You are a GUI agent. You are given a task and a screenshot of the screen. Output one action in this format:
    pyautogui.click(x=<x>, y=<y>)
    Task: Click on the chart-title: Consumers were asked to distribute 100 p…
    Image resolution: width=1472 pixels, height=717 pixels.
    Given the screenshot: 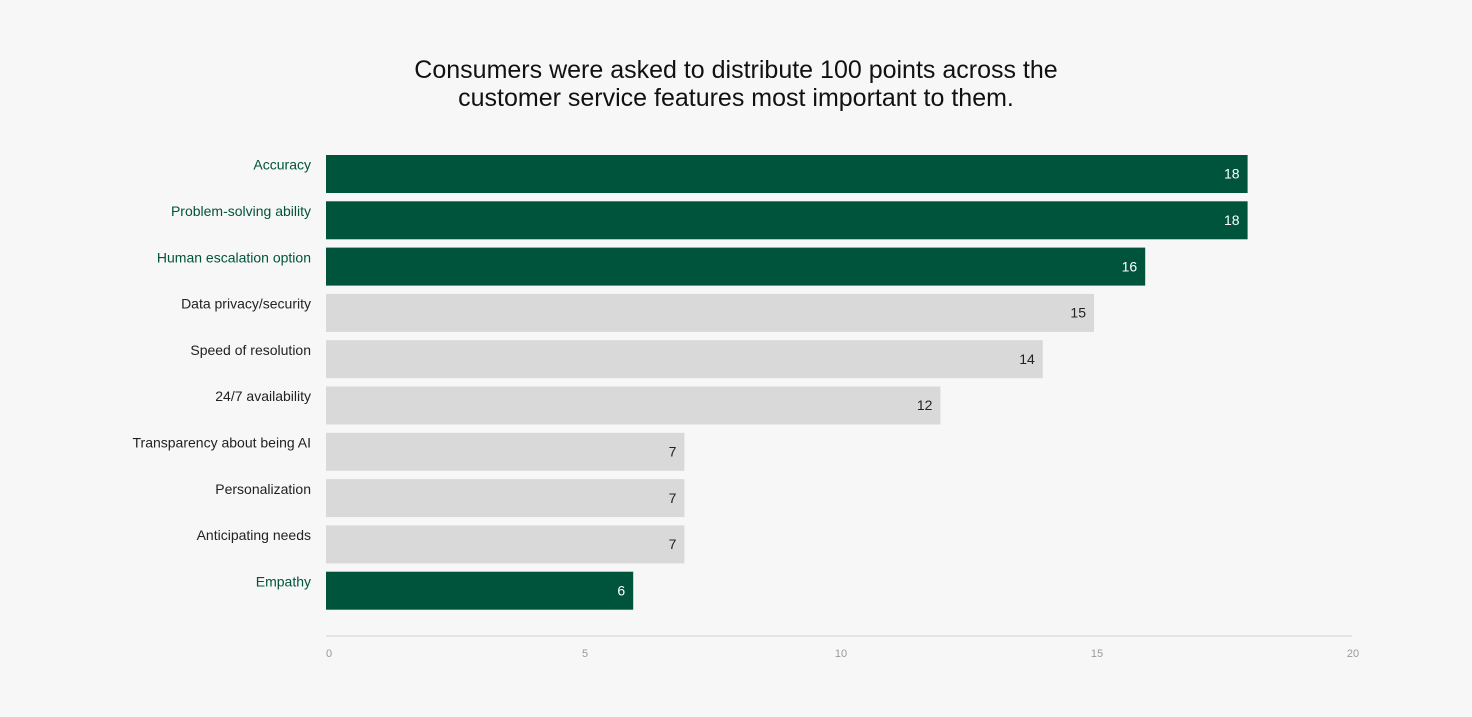 What is the action you would take?
    pyautogui.click(x=736, y=84)
    